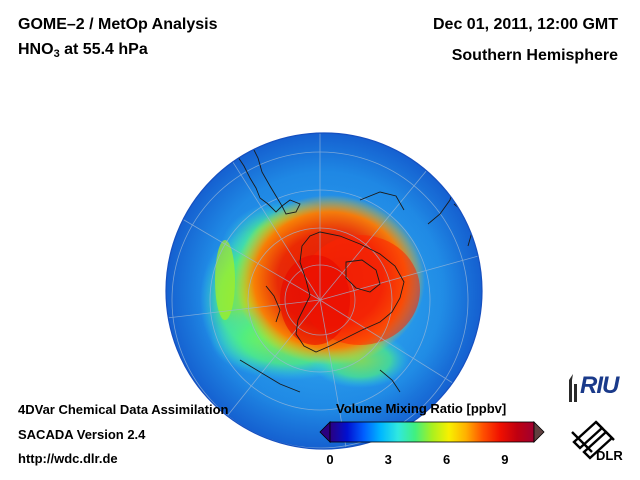 This screenshot has width=640, height=480. I want to click on riu-logo: RIU, so click(596, 388).